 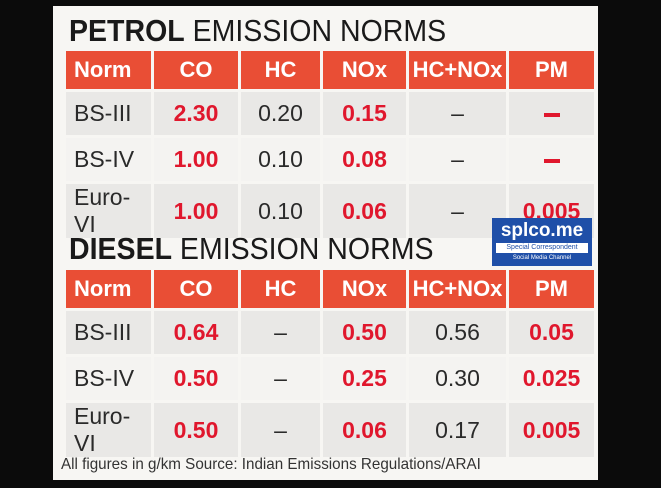 I want to click on hc-cell: 0.20, so click(x=282, y=112).